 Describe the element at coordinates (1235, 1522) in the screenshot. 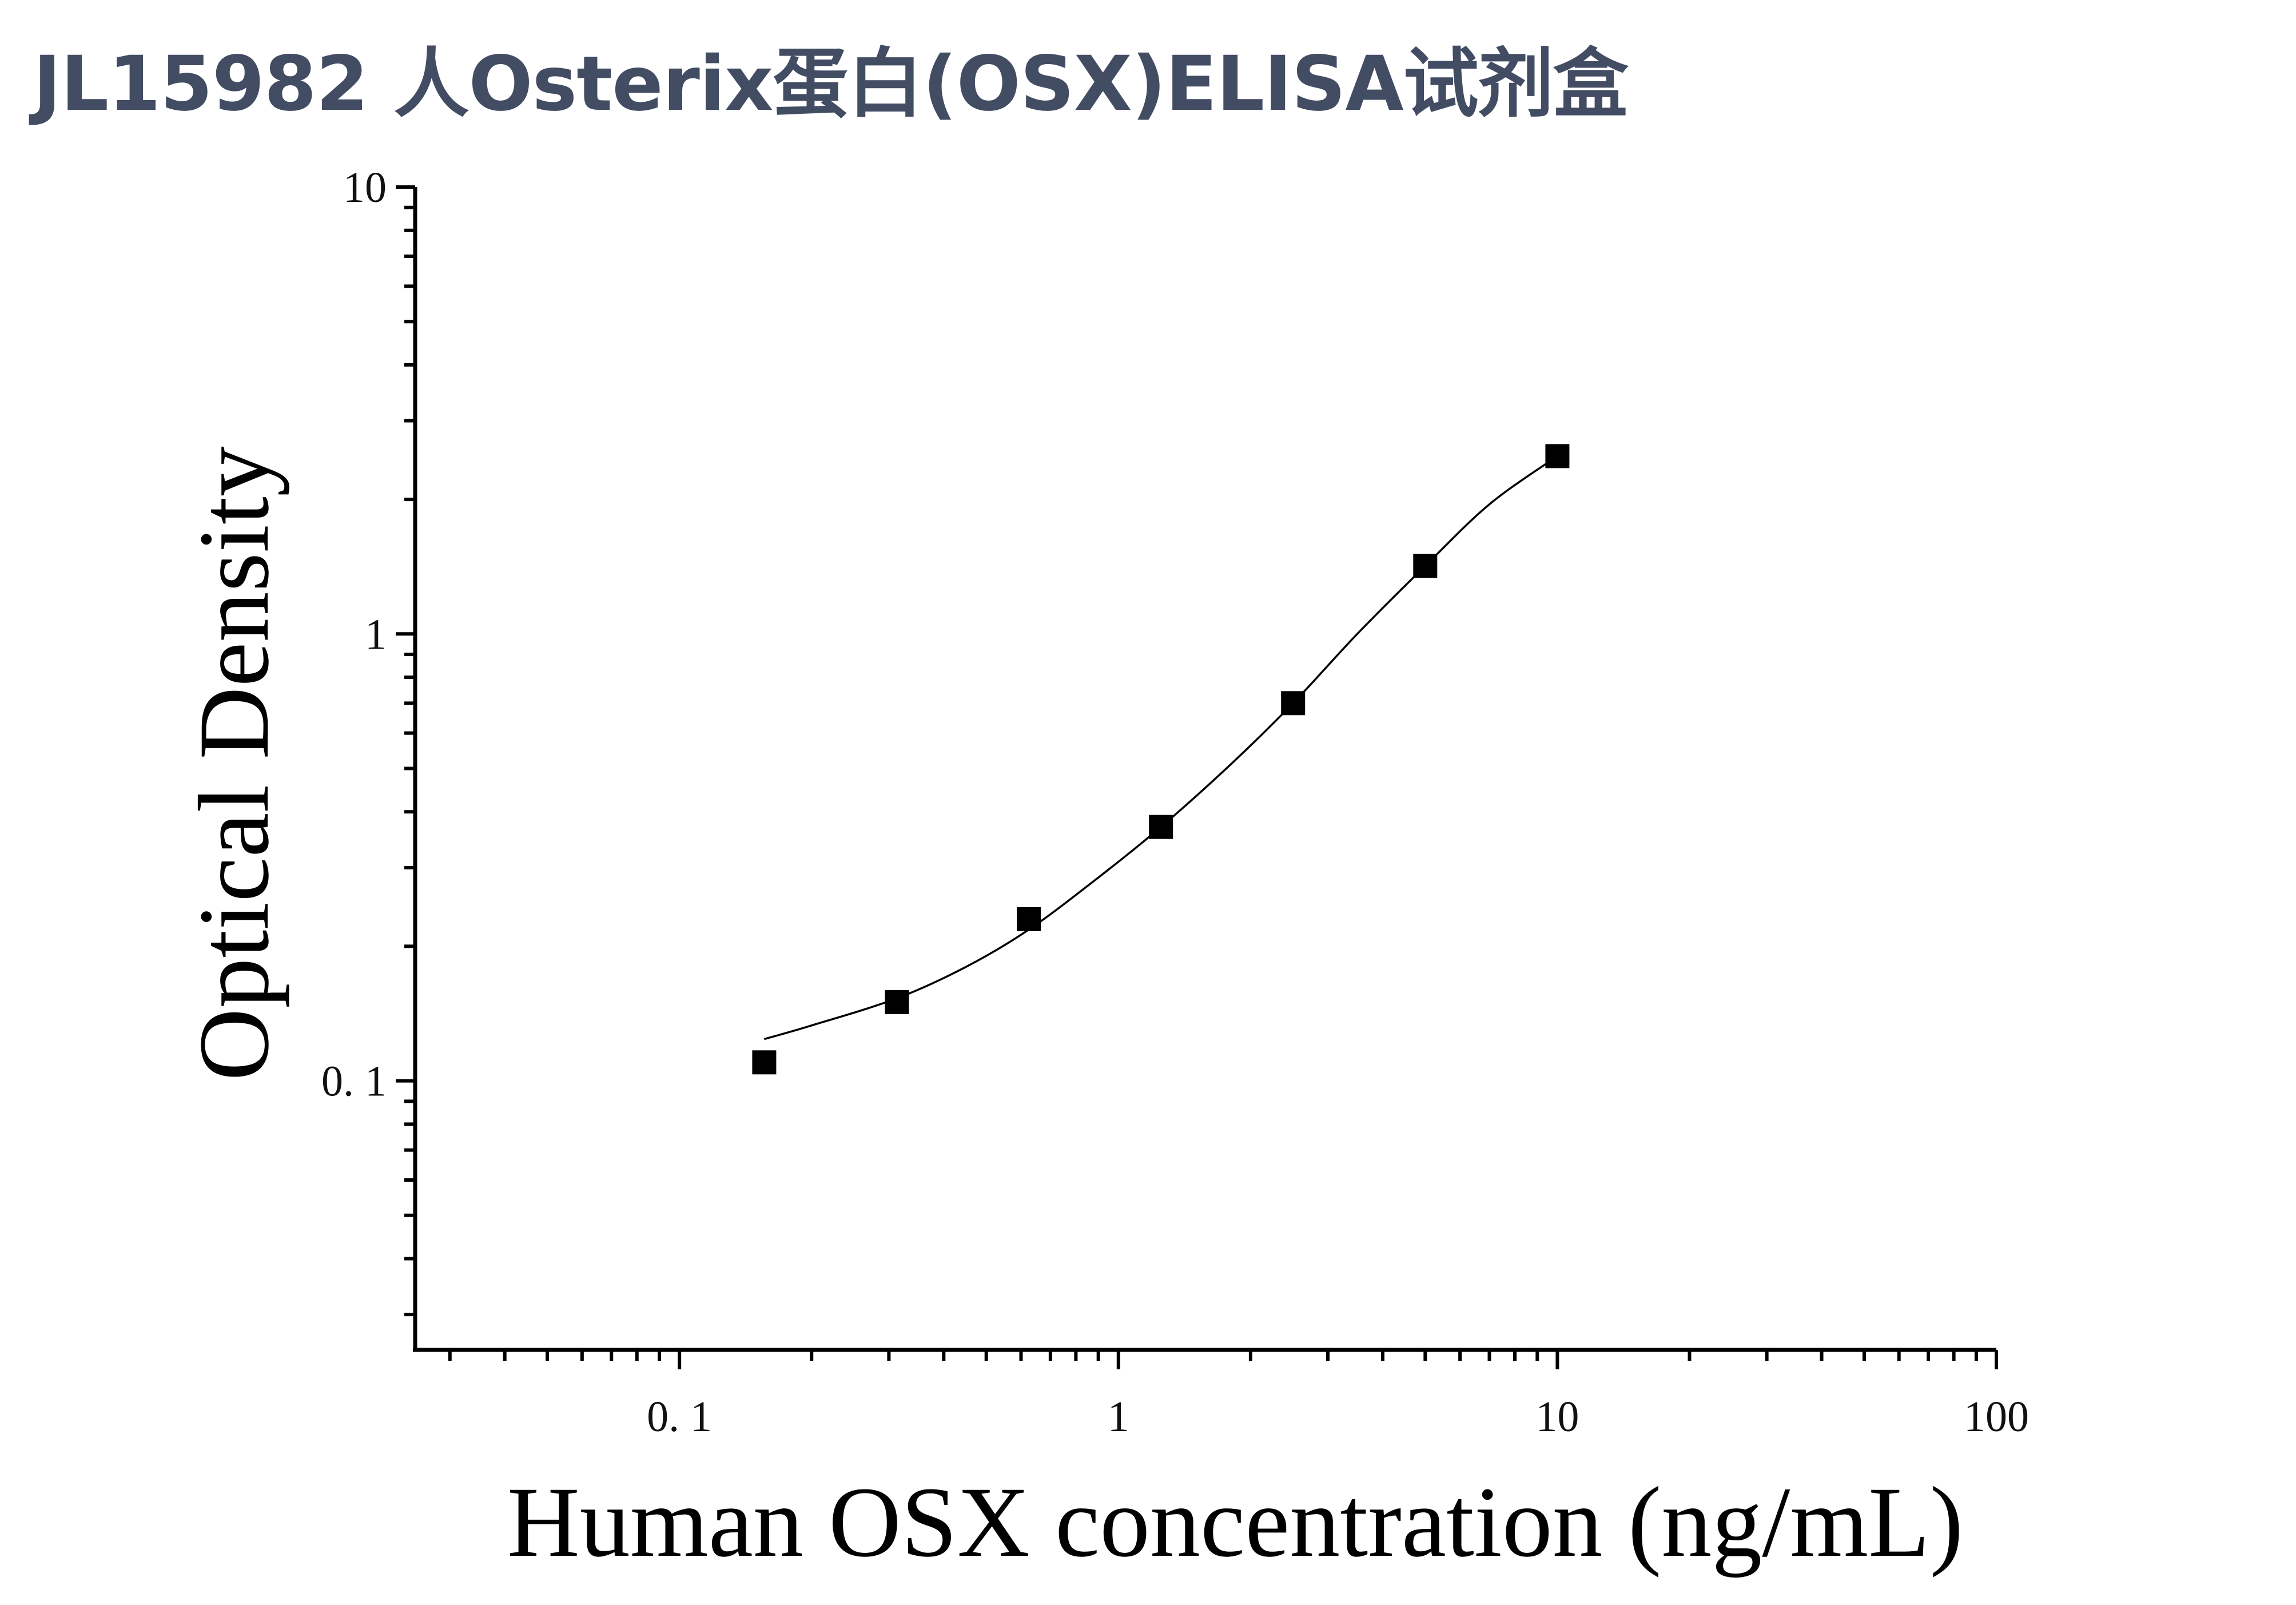

I see `x-axis-title: Human OSX concentration (ng/mL)` at that location.